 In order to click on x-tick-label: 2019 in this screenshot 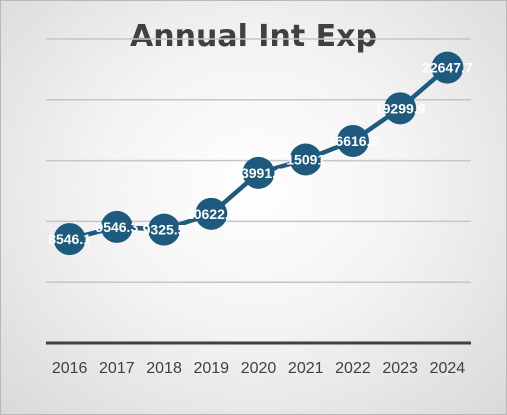, I will do `click(211, 368)`.